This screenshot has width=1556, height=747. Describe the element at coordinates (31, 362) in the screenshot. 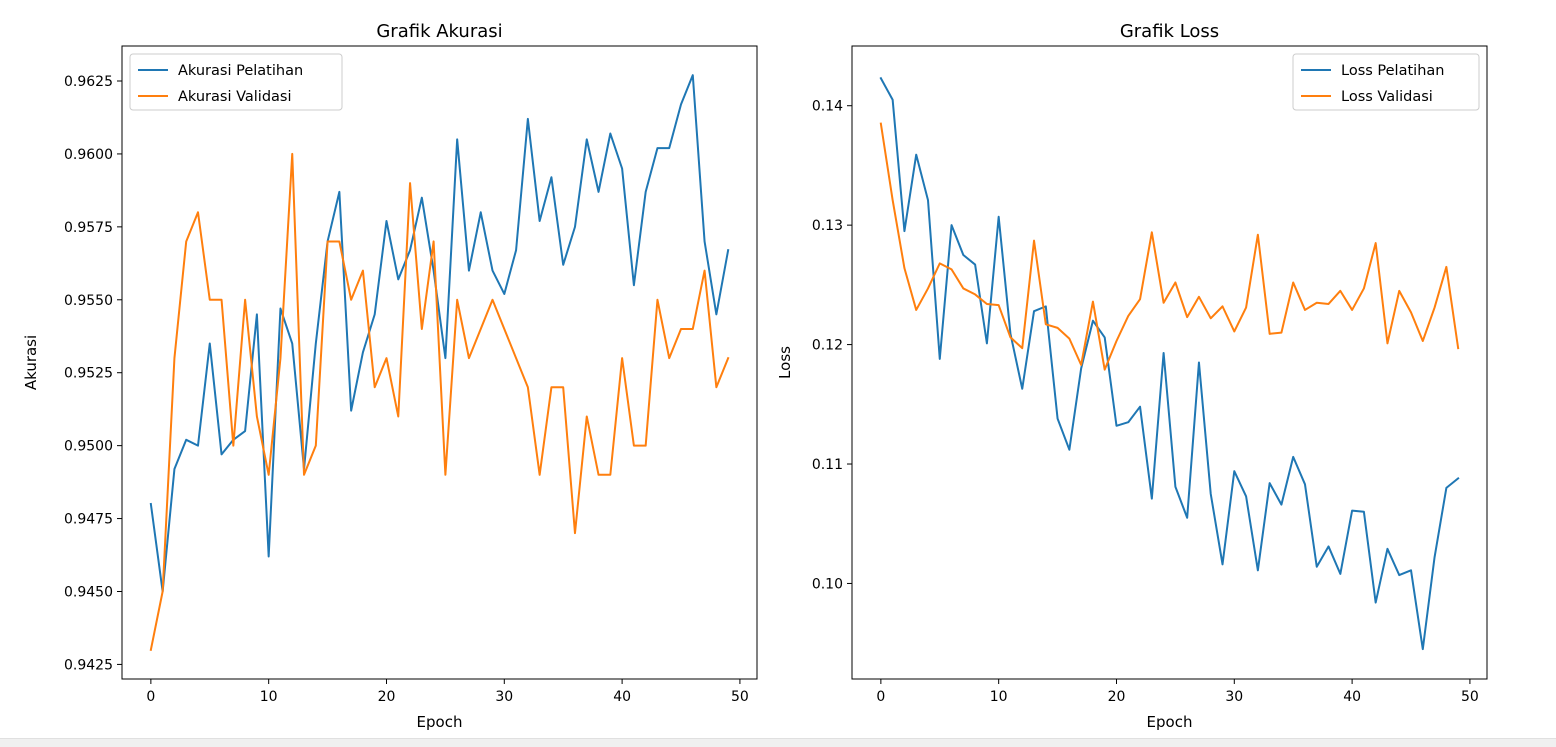

I see `y-axis-label: Akurasi` at that location.